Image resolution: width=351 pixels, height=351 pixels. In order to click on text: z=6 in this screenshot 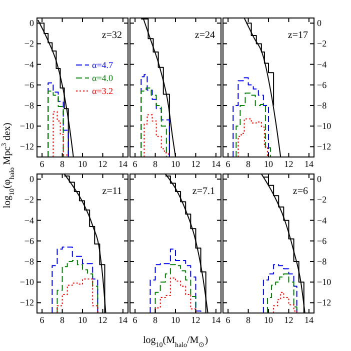, I will do `click(300, 191)`.